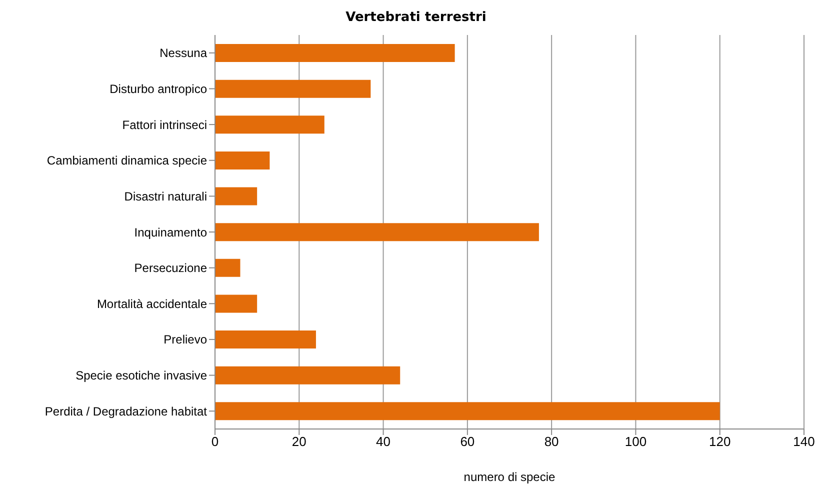  Describe the element at coordinates (171, 232) in the screenshot. I see `y-tick-label: Inquinamento` at that location.